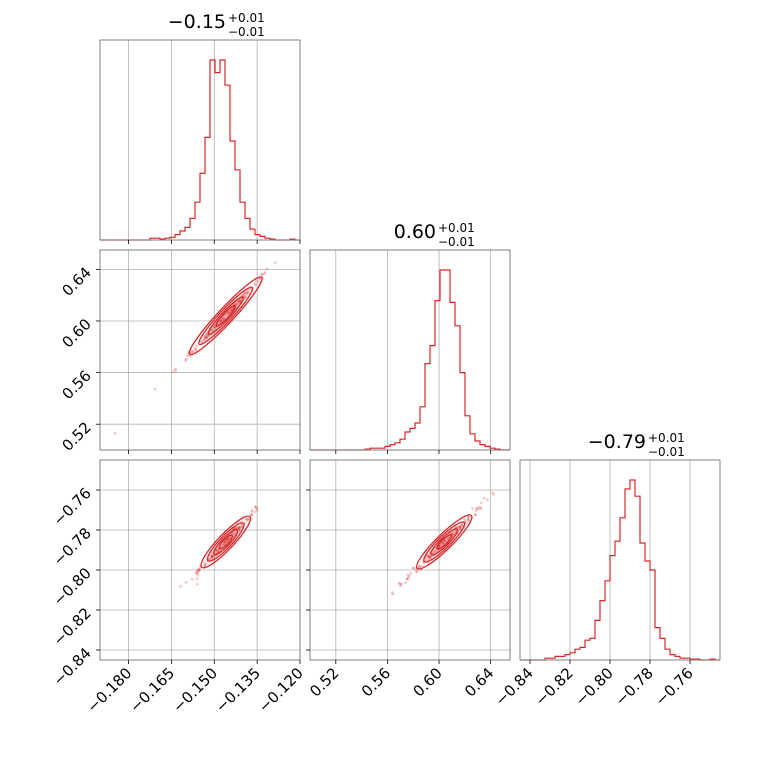 The image size is (760, 760). I want to click on hist-panel-2-xtick-label-3: −0.78, so click(634, 686).